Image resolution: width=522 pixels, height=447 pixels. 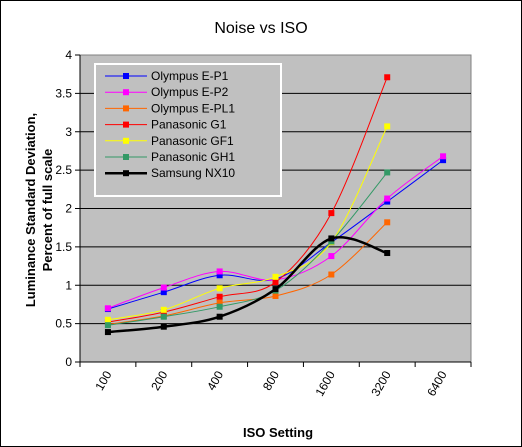 I want to click on legend-label: Panasonic GF1, so click(x=192, y=141).